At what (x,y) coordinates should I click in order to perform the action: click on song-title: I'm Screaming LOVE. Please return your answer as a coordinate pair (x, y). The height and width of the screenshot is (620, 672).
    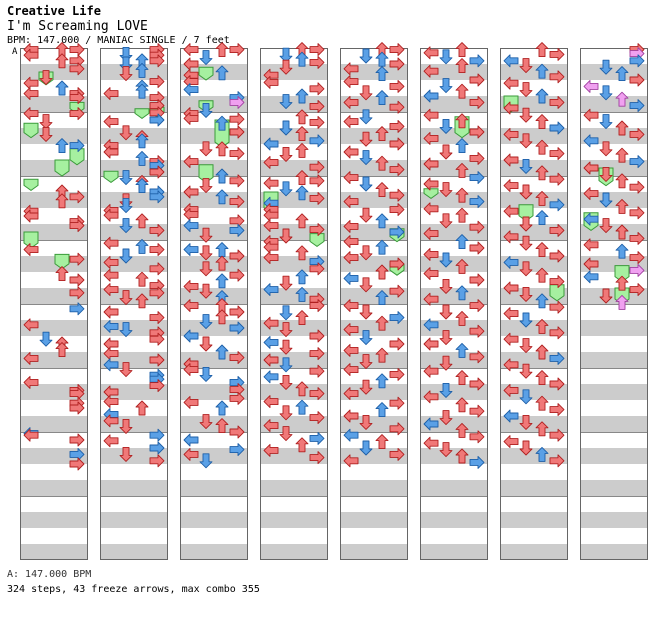
    Looking at the image, I should click on (77, 26).